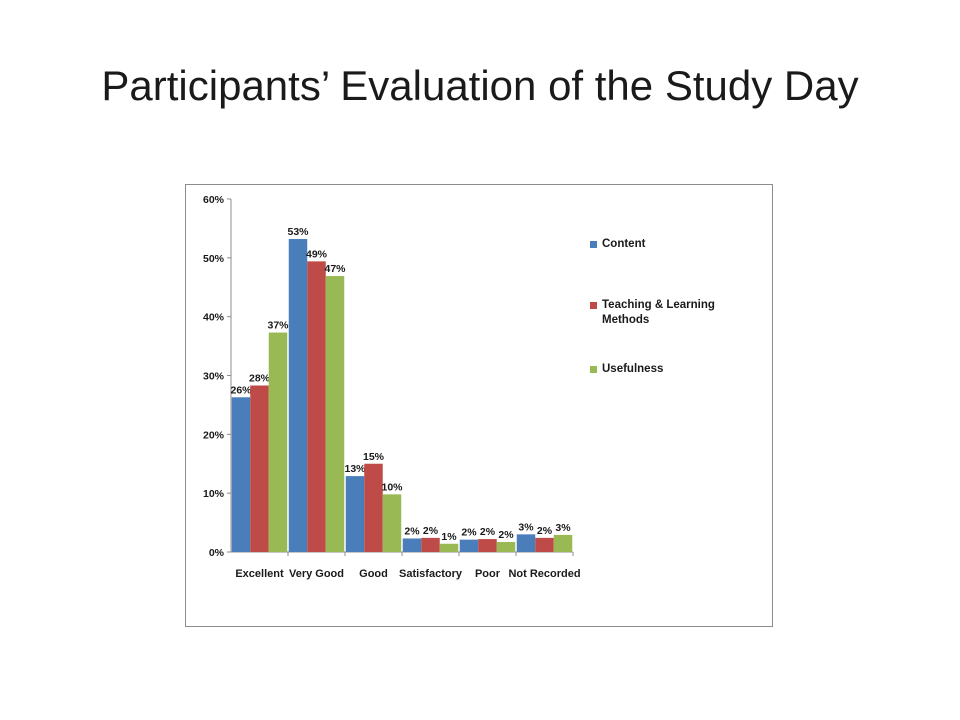 Image resolution: width=960 pixels, height=720 pixels. I want to click on legend-label-usefulness: Usefulness, so click(633, 369).